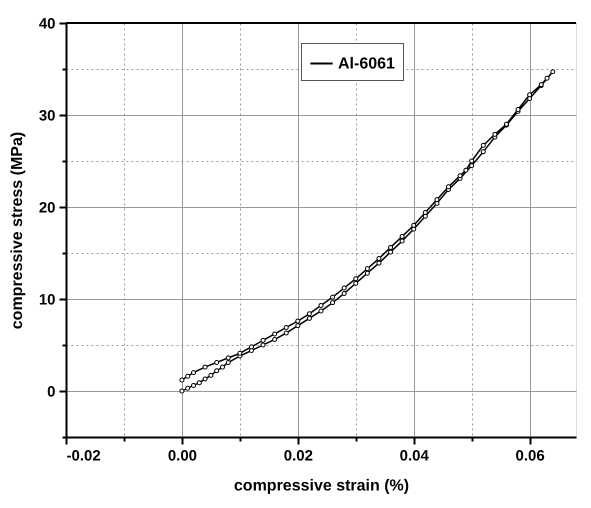 The width and height of the screenshot is (591, 508). What do you see at coordinates (47, 208) in the screenshot?
I see `y-tick-label: 20` at bounding box center [47, 208].